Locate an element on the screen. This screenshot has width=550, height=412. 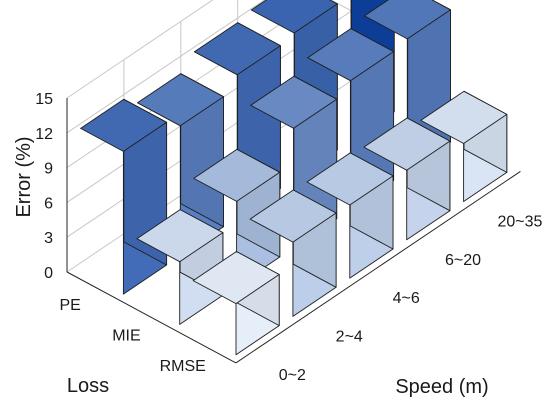
z-axis-title: Error (%) is located at coordinates (24, 176).